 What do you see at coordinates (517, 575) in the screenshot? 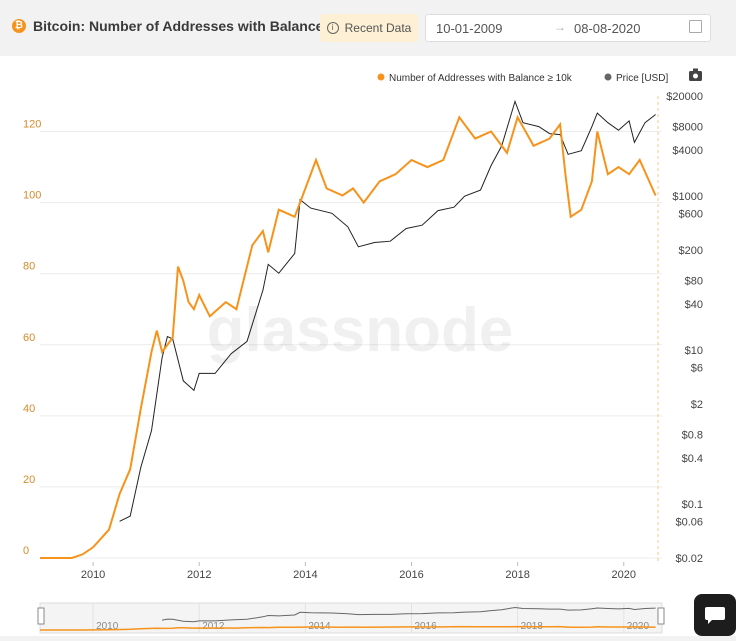
I see `x-tick-4: 2018` at bounding box center [517, 575].